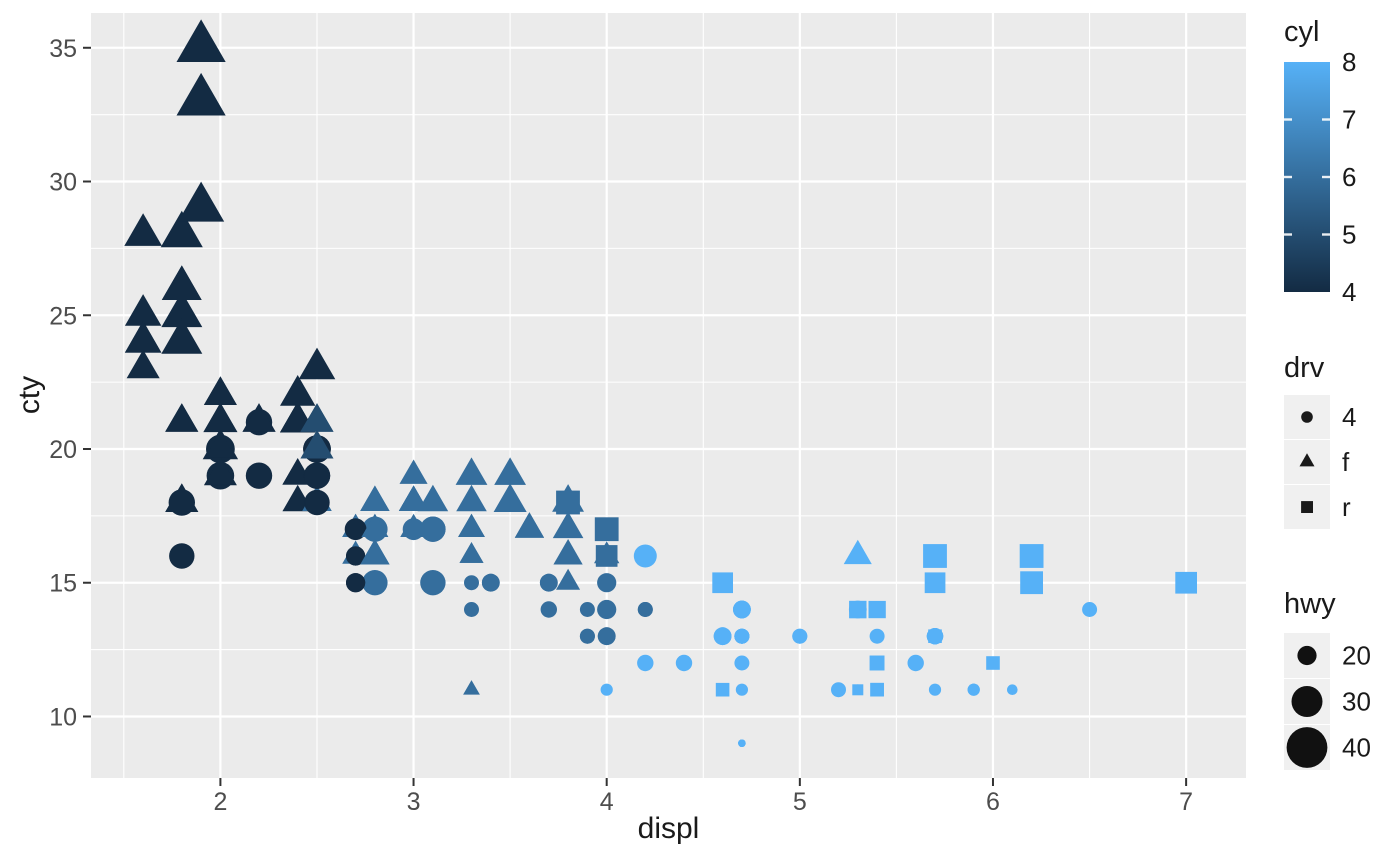 This screenshot has width=1400, height=866. What do you see at coordinates (63, 584) in the screenshot?
I see `svg-text: 15` at bounding box center [63, 584].